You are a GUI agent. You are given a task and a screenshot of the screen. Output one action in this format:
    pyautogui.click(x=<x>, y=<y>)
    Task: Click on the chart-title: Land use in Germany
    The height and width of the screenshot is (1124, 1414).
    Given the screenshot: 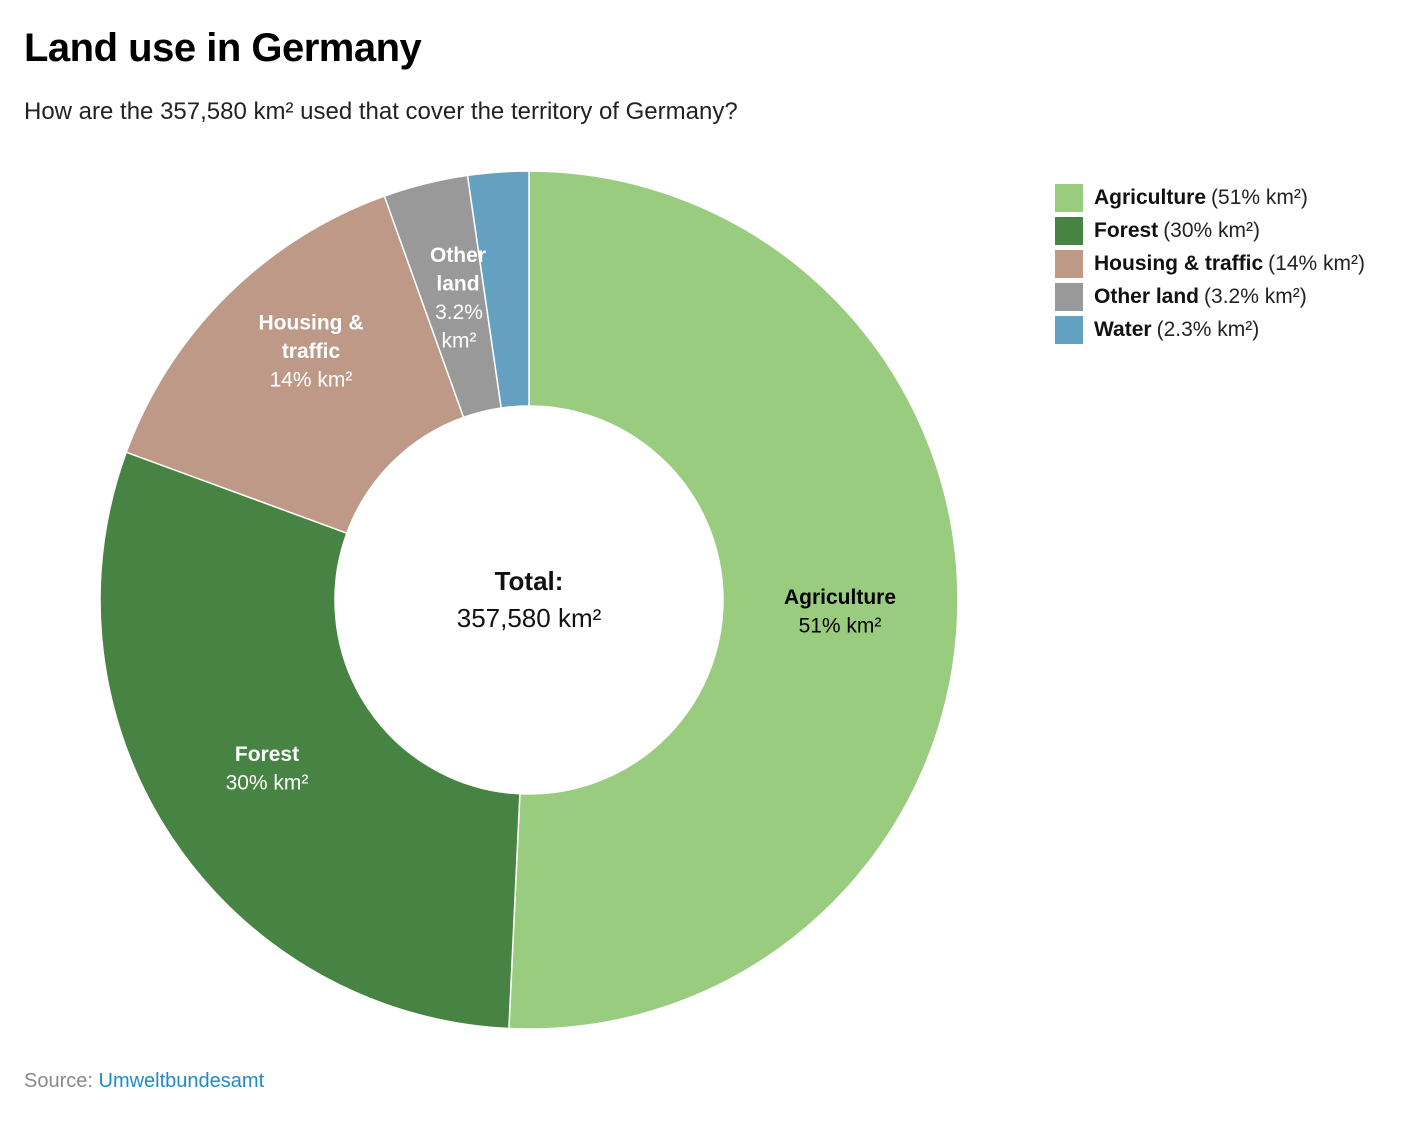 What is the action you would take?
    pyautogui.click(x=223, y=48)
    